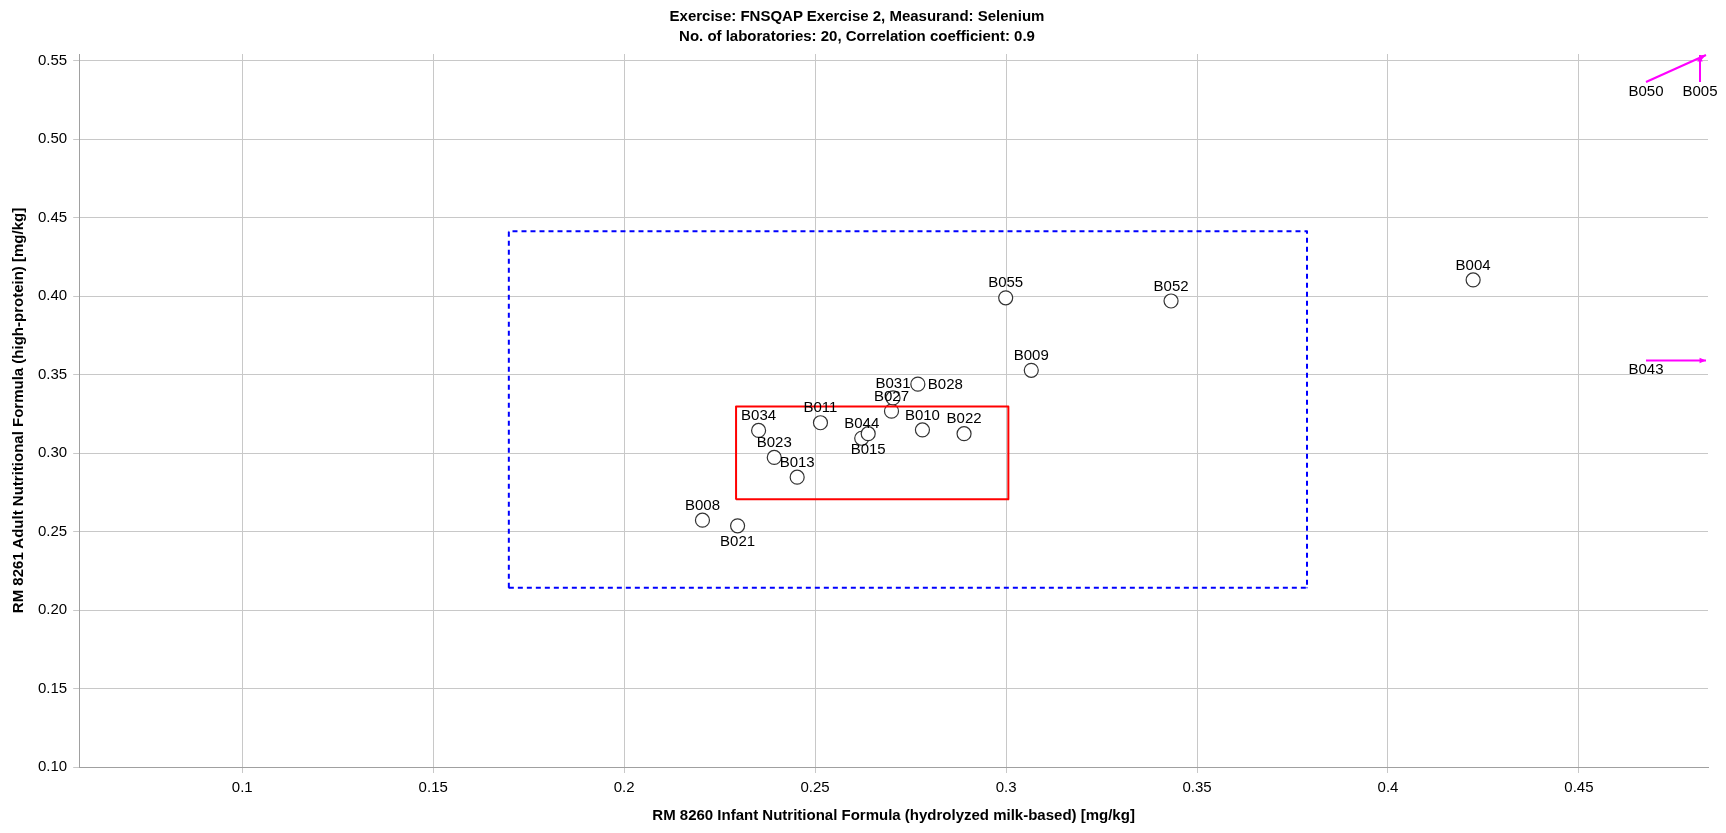  Describe the element at coordinates (797, 461) in the screenshot. I see `annotation: B013` at that location.